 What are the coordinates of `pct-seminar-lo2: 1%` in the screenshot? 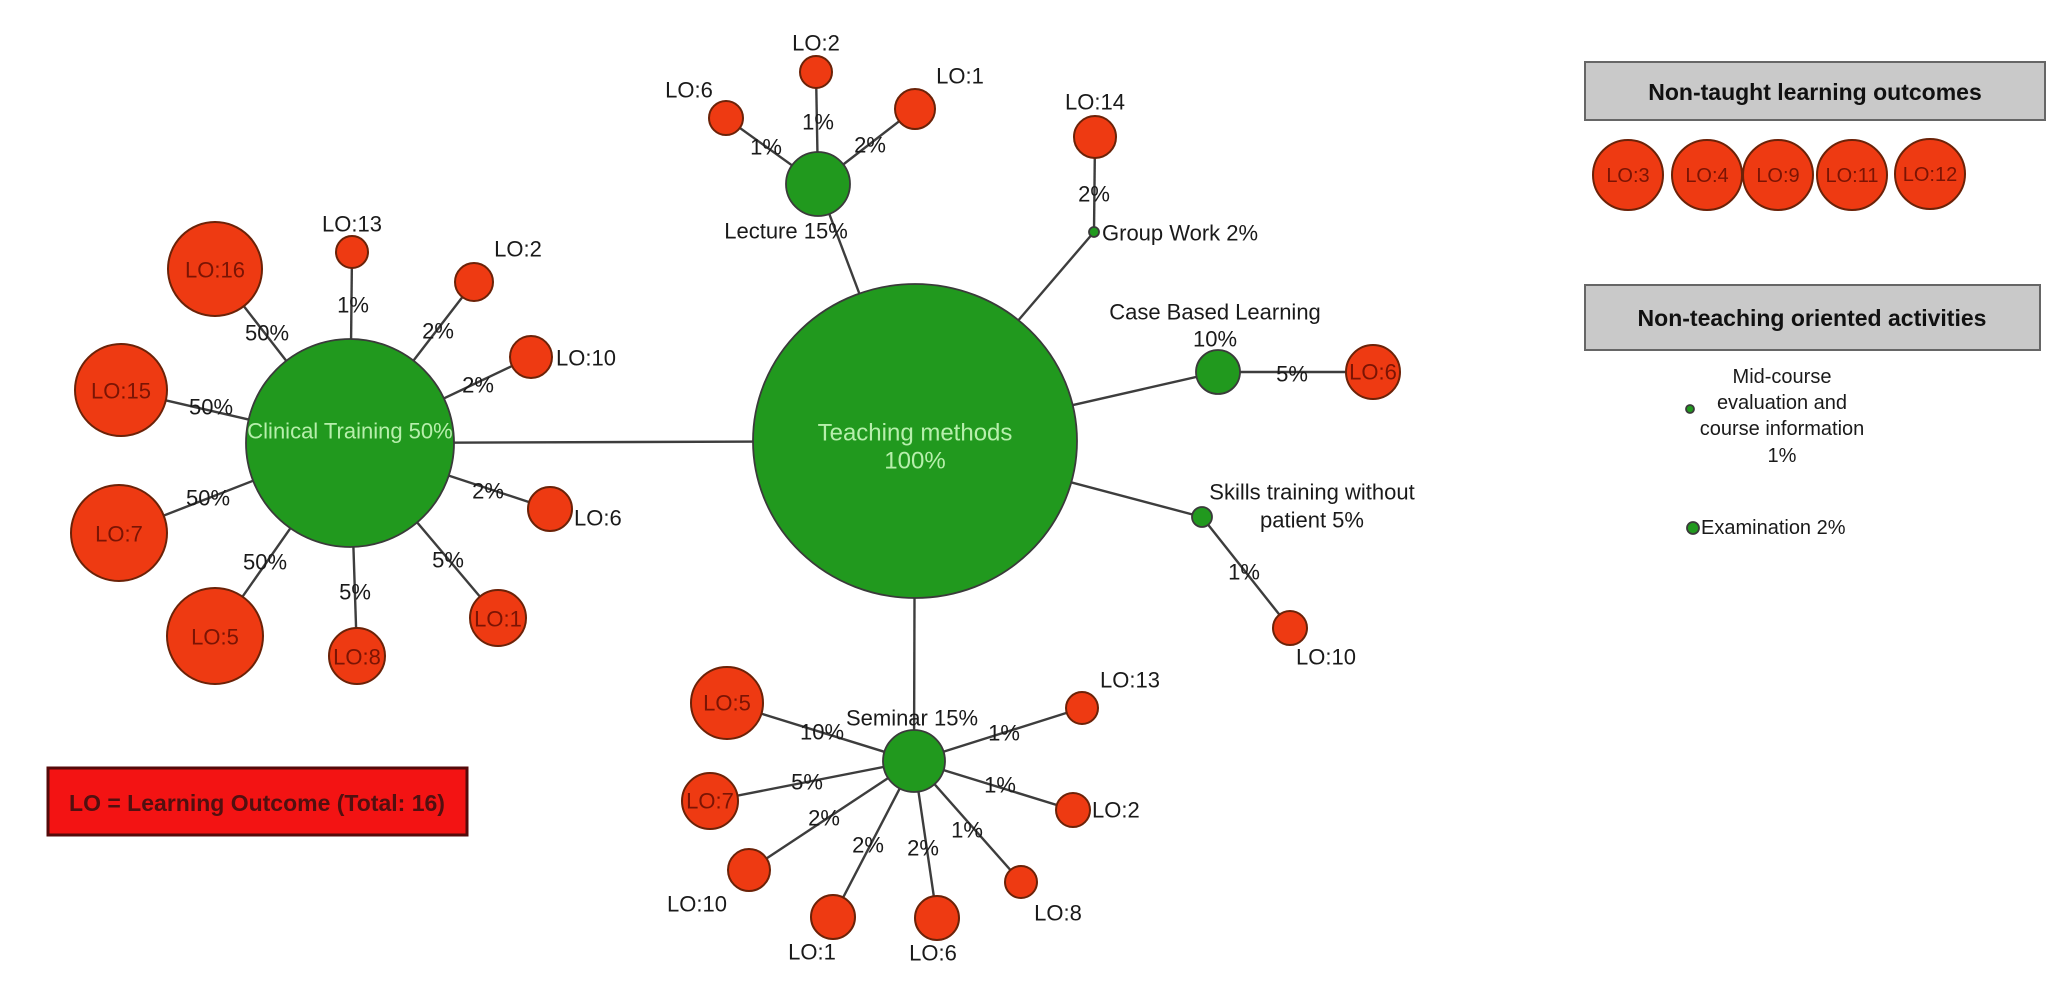 It's located at (1000, 785).